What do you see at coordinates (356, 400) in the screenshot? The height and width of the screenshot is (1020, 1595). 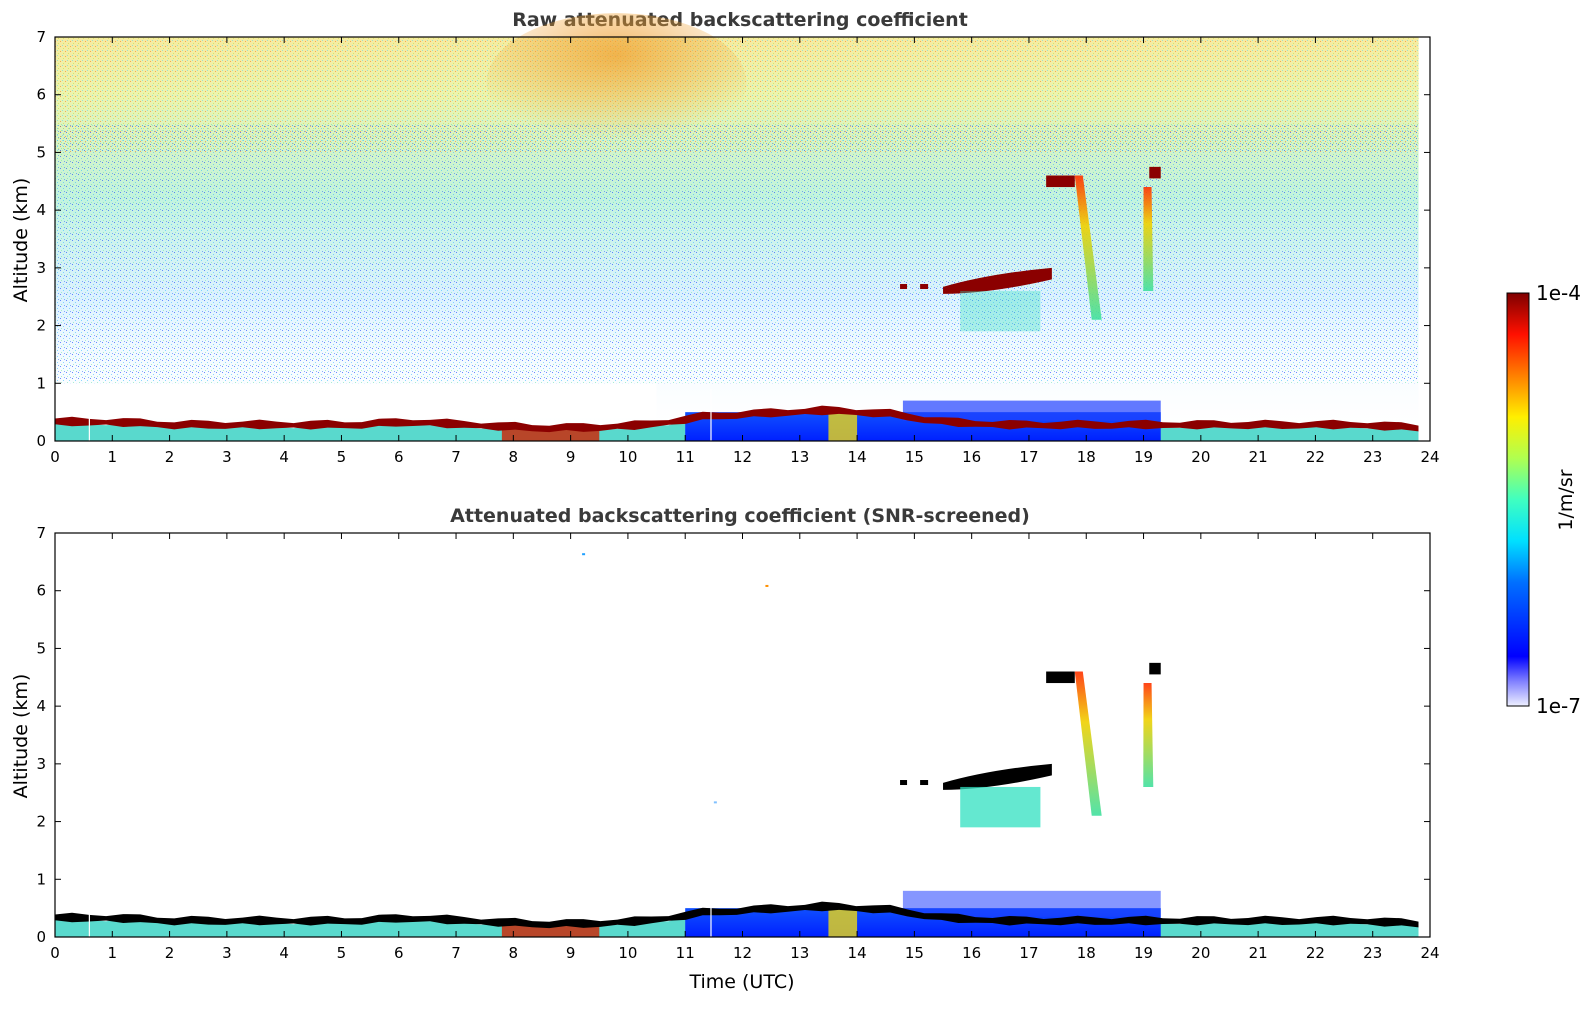 I see `clear-gap` at bounding box center [356, 400].